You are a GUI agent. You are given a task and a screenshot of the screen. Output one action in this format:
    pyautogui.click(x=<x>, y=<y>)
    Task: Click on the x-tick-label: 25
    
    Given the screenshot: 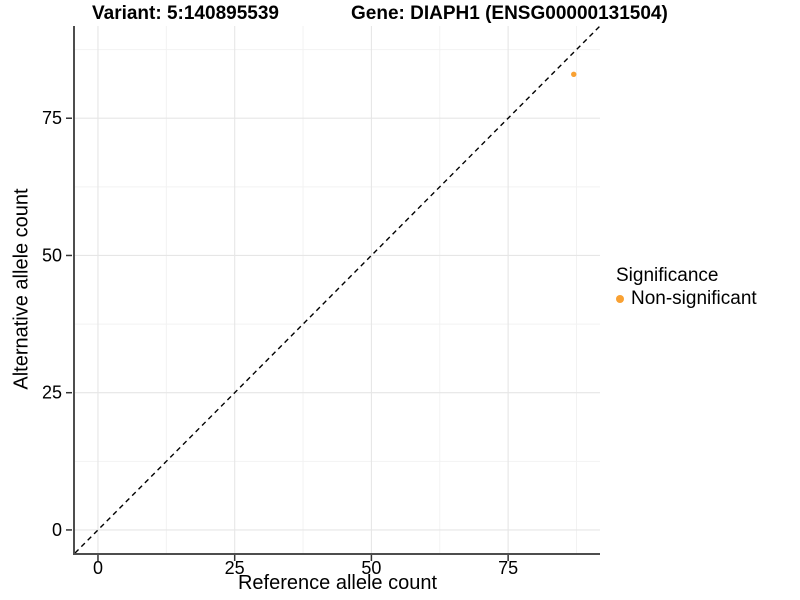 What is the action you would take?
    pyautogui.click(x=235, y=568)
    